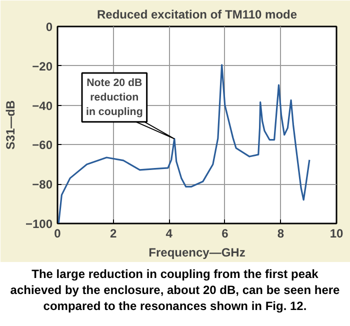 The height and width of the screenshot is (326, 350). What do you see at coordinates (197, 15) in the screenshot?
I see `chart-title: Reduced excitation of TM110 mode` at bounding box center [197, 15].